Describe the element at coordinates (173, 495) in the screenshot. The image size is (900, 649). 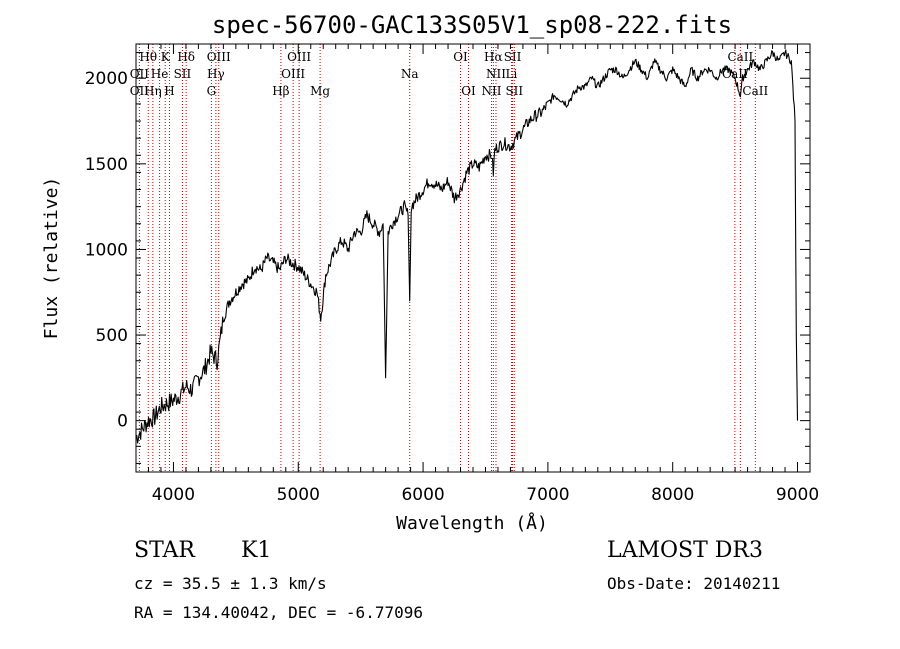
I see `x-tick-label: 4000` at that location.